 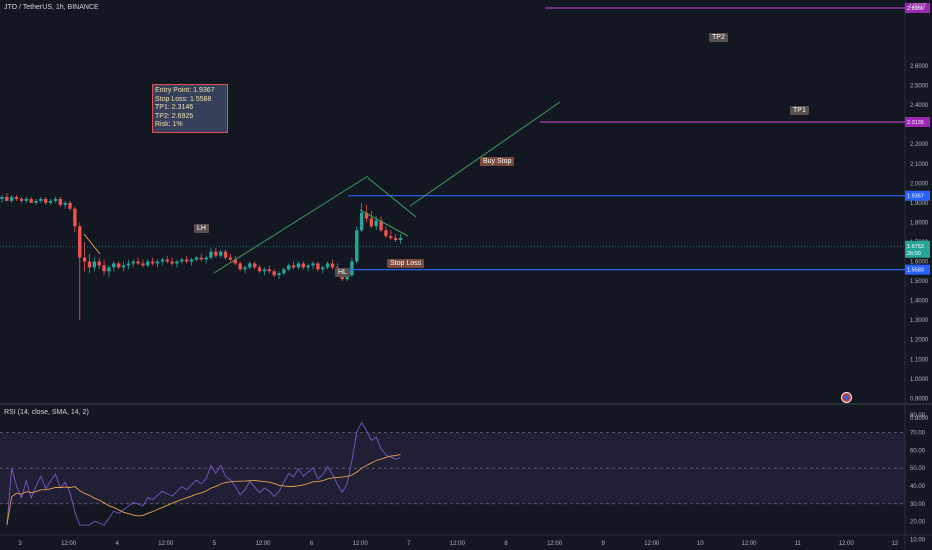 I want to click on rsi-tick-label: 70.00, so click(x=918, y=434).